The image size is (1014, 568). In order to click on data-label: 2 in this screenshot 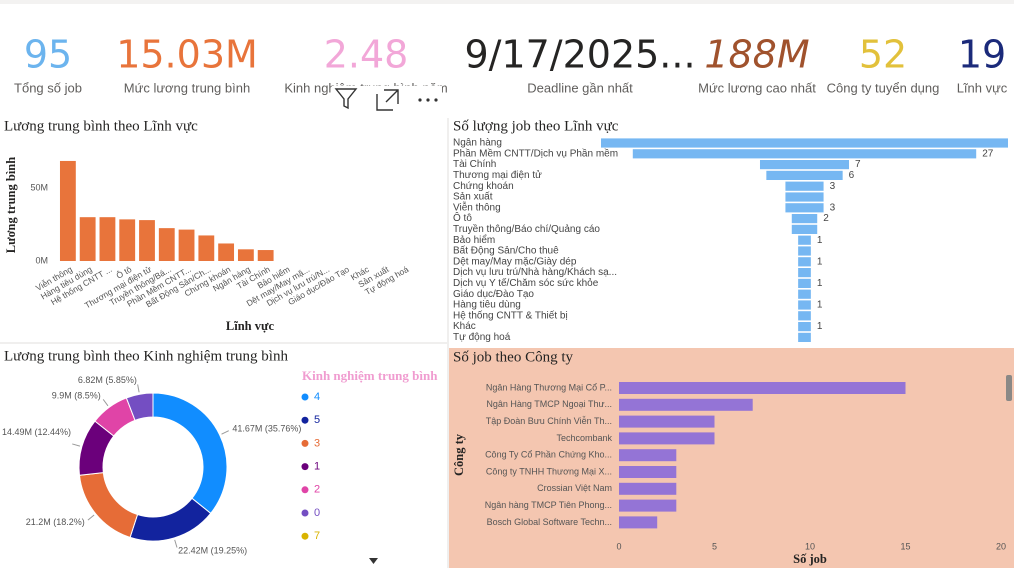, I will do `click(826, 218)`.